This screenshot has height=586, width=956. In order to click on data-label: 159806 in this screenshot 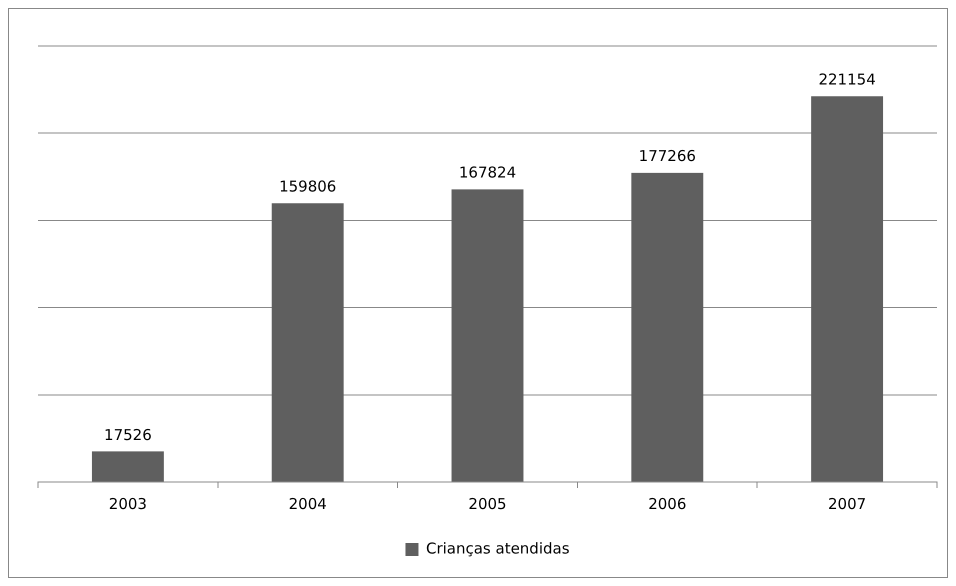, I will do `click(307, 187)`.